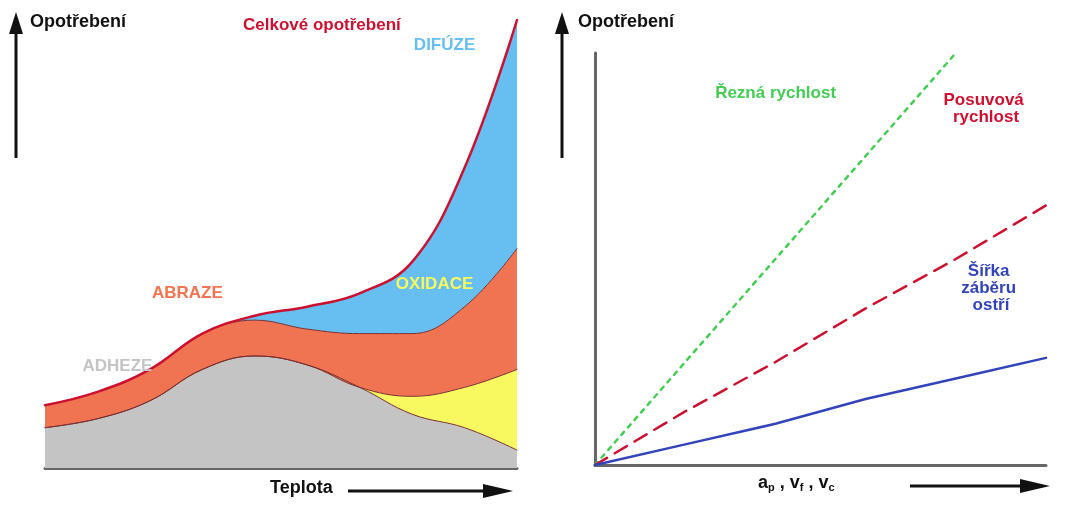 This screenshot has height=518, width=1070. Describe the element at coordinates (323, 24) in the screenshot. I see `annotation: Celkové opotřebení` at that location.